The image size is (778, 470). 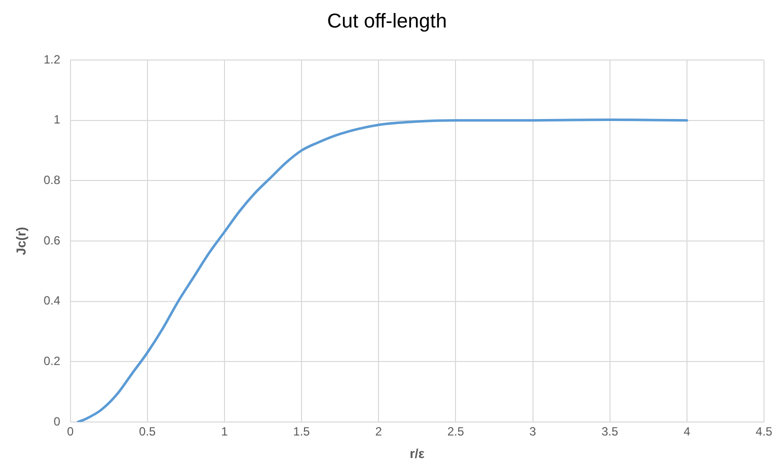 I want to click on x-tick-label: 2, so click(x=378, y=431).